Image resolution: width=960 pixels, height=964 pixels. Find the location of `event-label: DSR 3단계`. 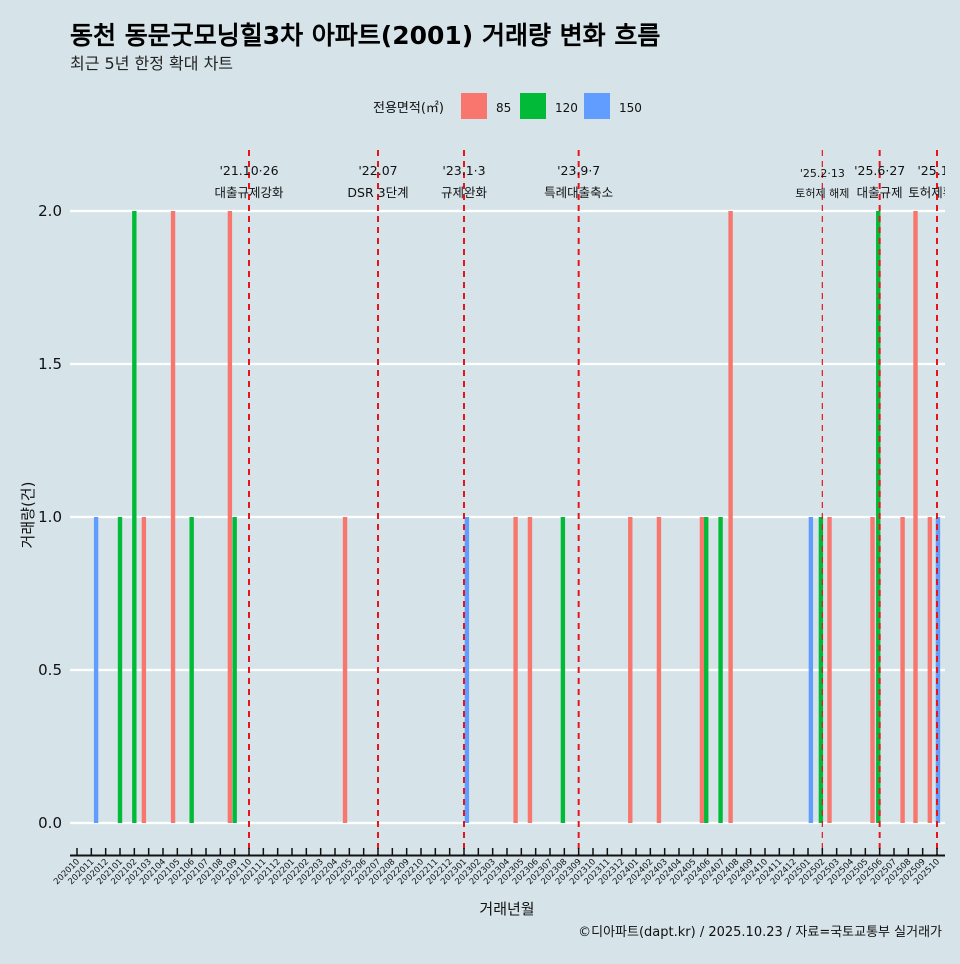

event-label: DSR 3단계 is located at coordinates (377, 192).